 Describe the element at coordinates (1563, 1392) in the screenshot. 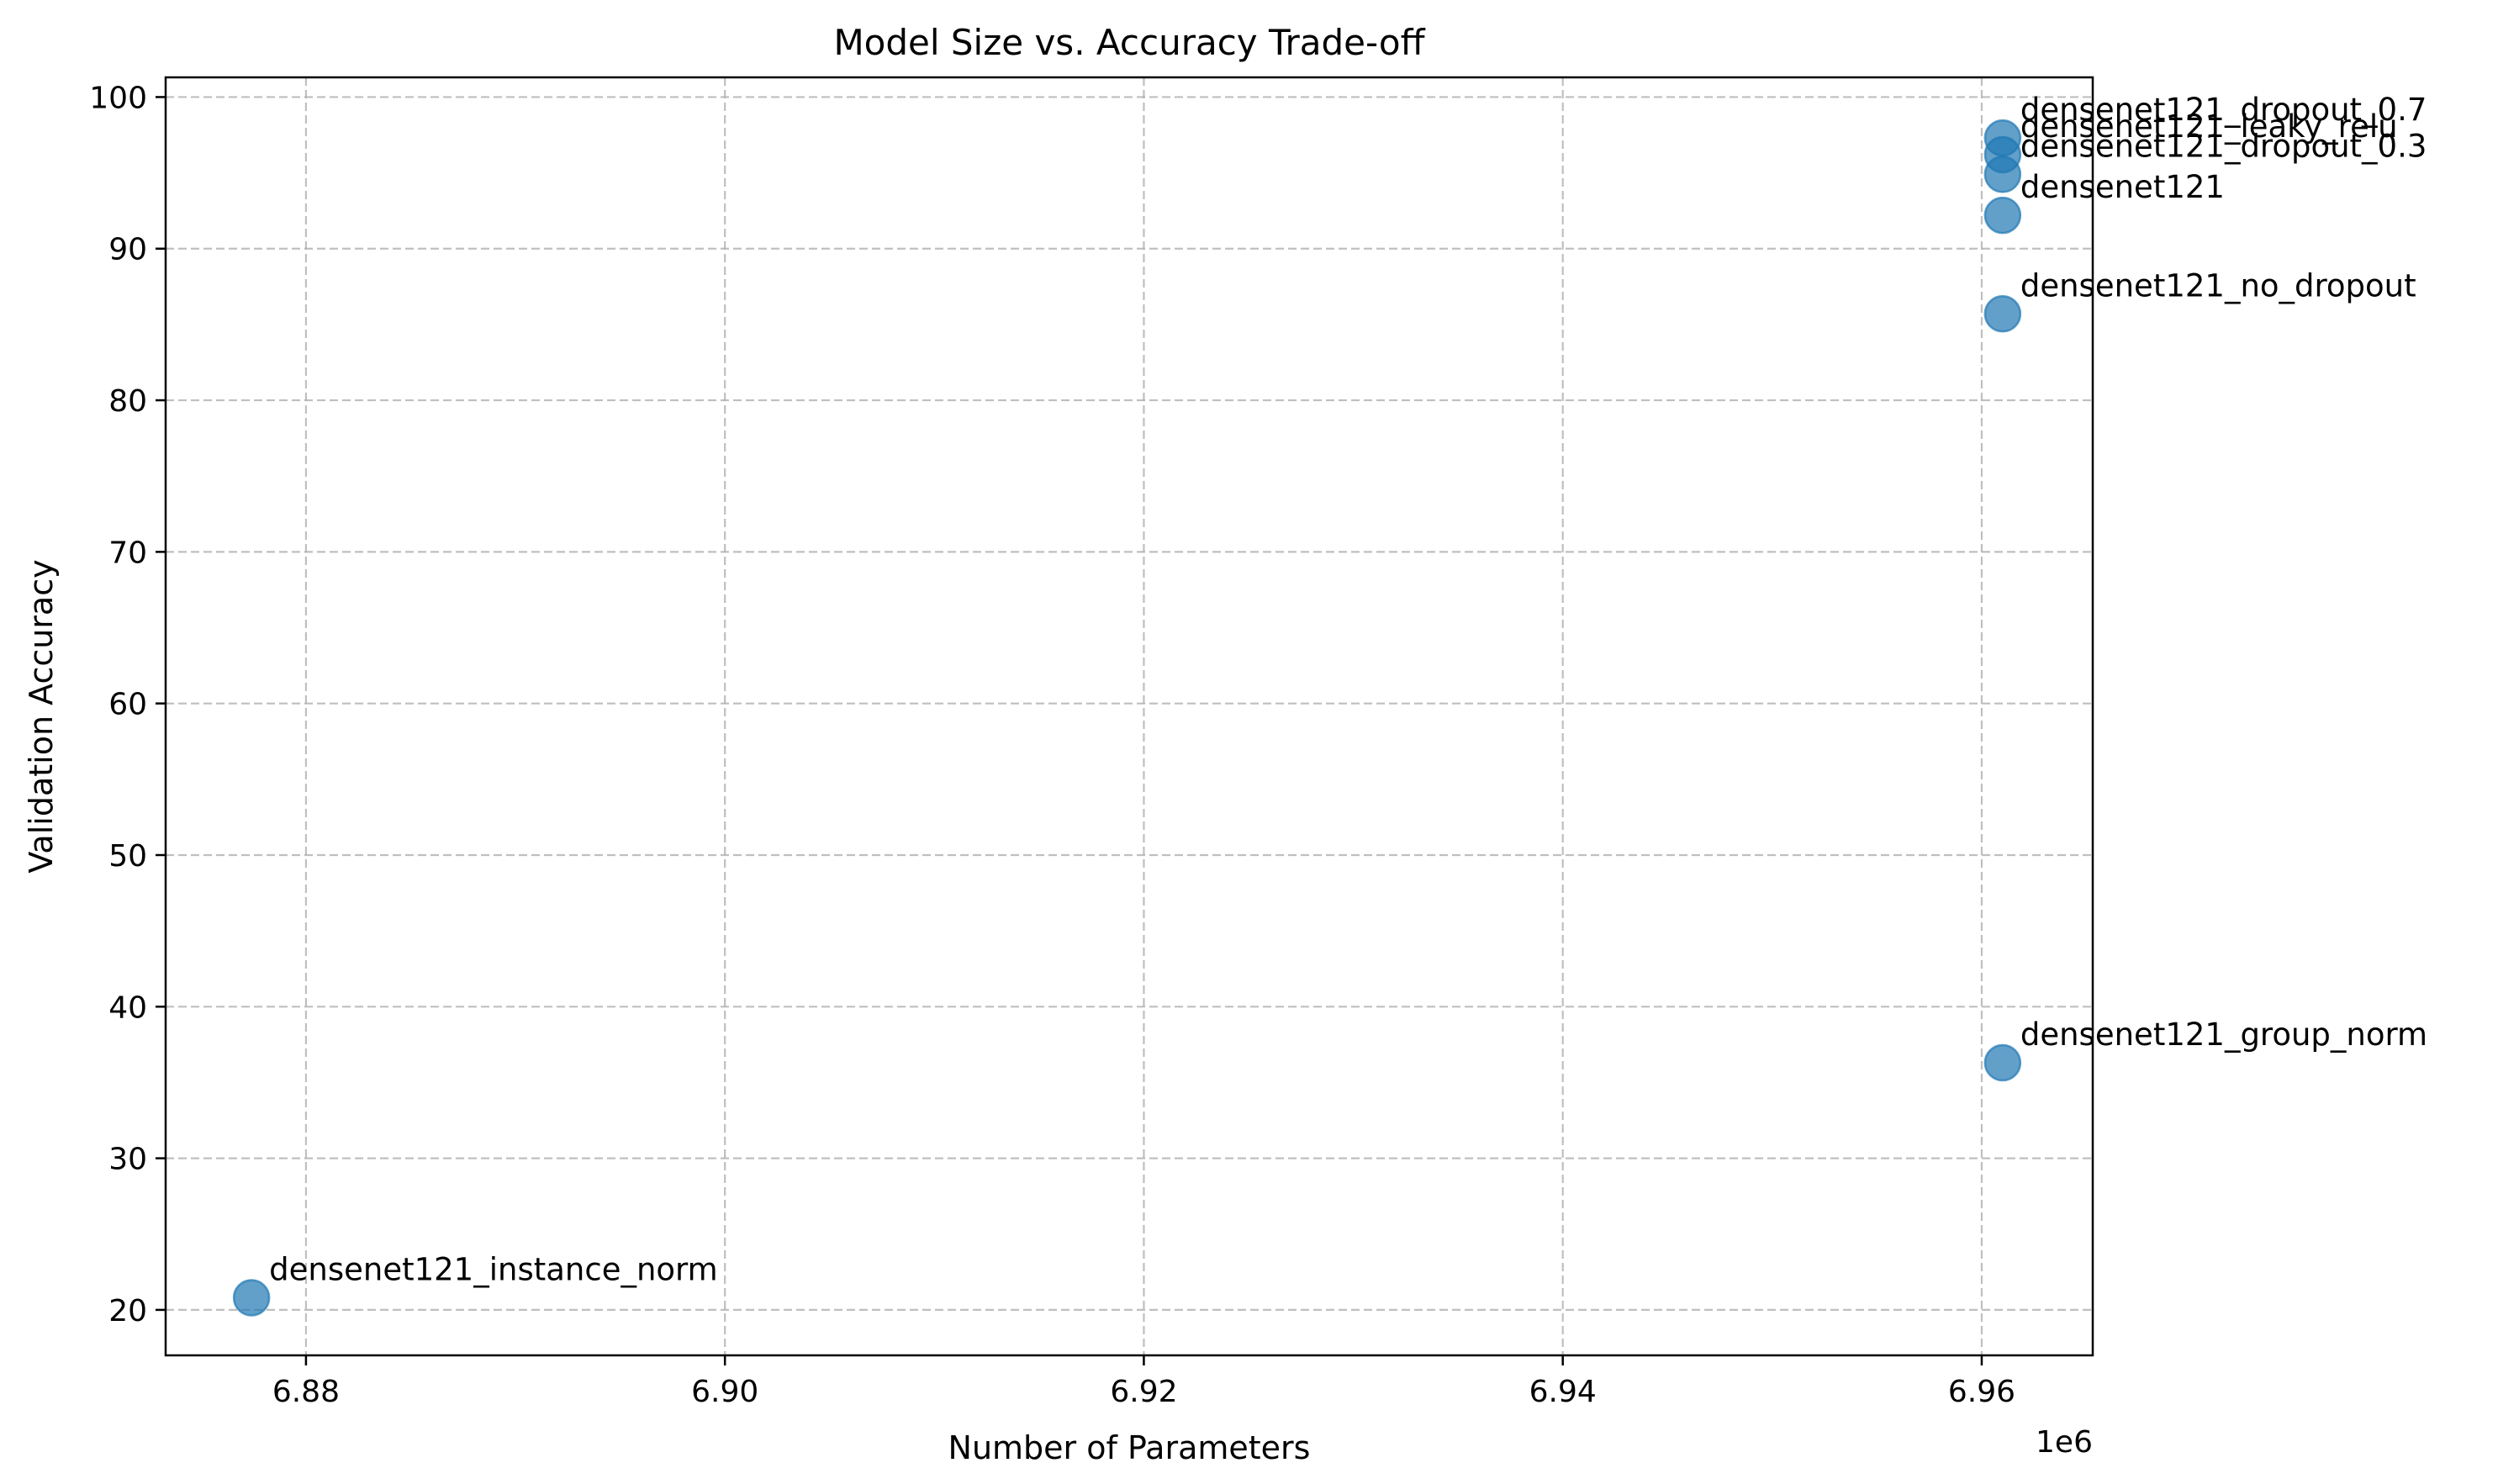

I see `x-tick-label: 6.94` at that location.